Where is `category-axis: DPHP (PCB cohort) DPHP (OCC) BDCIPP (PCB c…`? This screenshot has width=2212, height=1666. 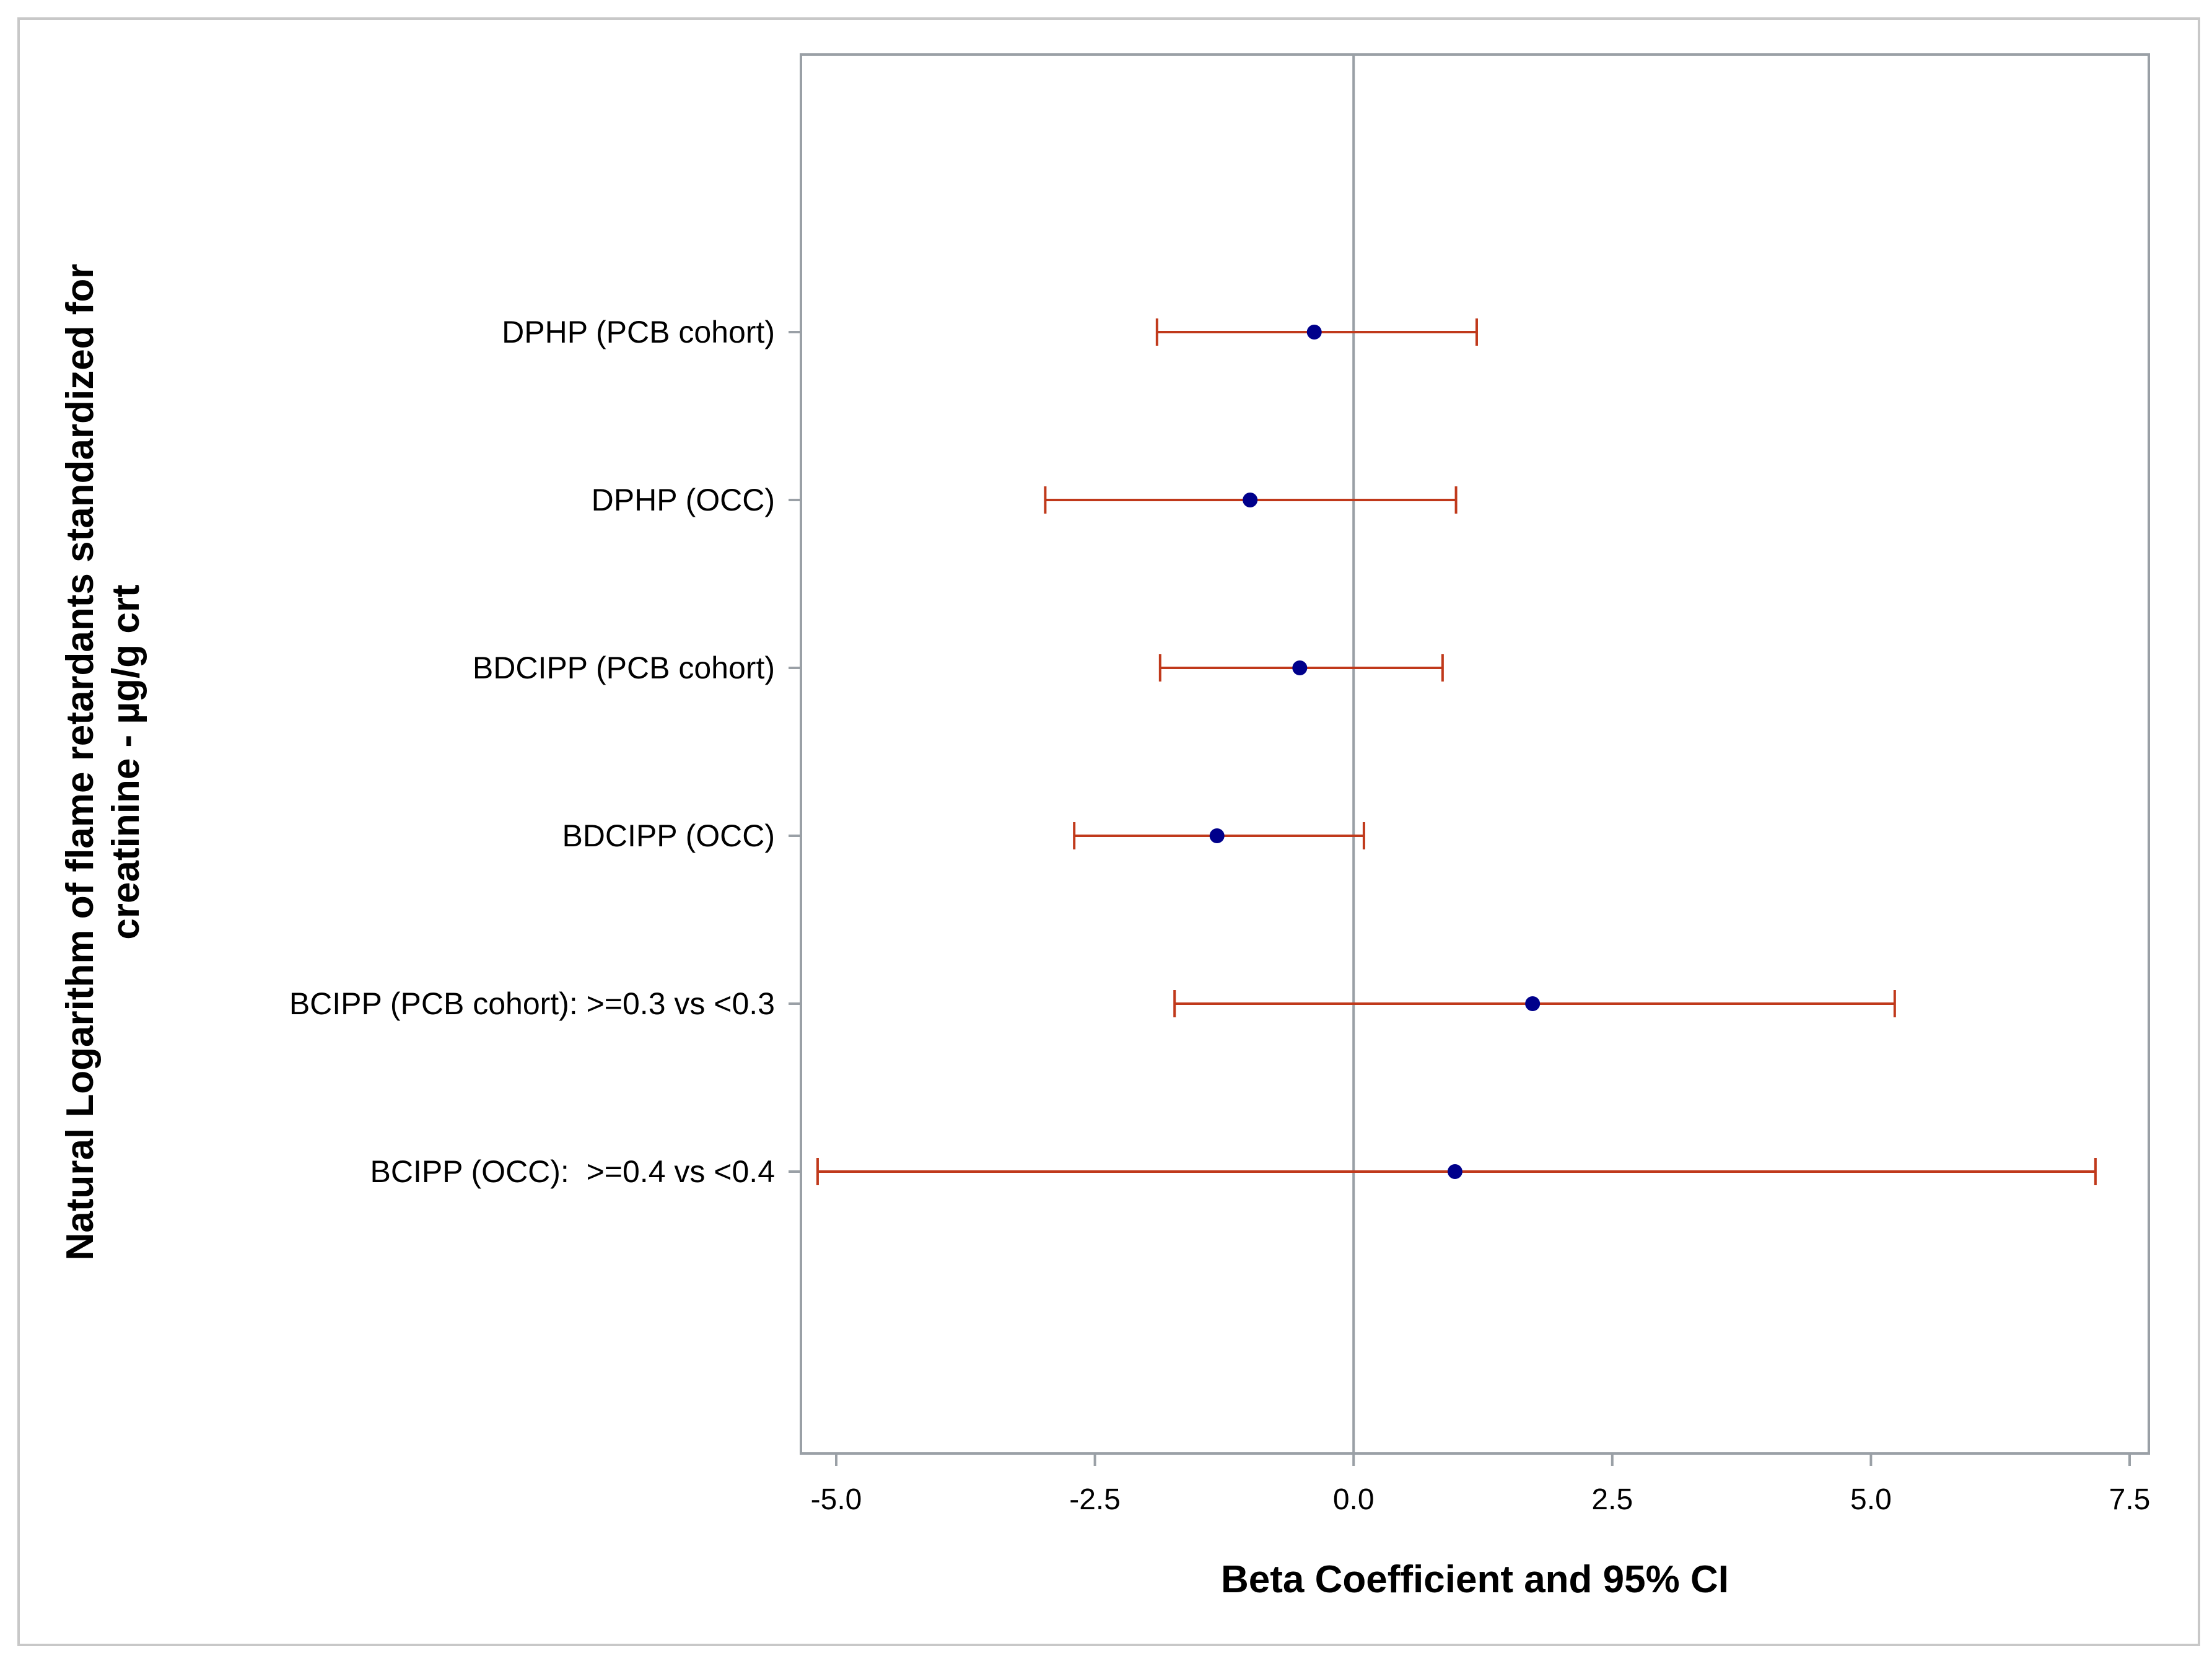
category-axis: DPHP (PCB cohort) DPHP (OCC) BDCIPP (PCB c… is located at coordinates (545, 752).